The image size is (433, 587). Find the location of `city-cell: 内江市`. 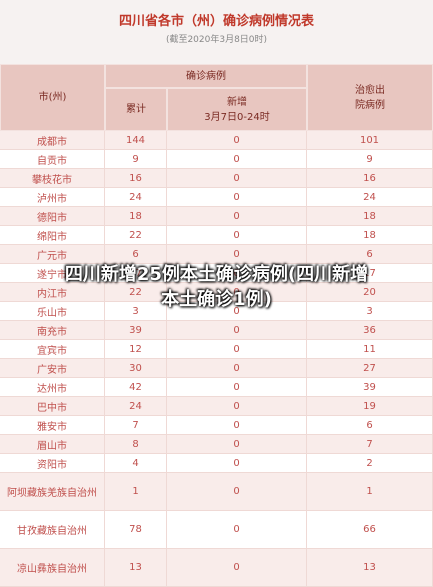

city-cell: 内江市 is located at coordinates (52, 292).